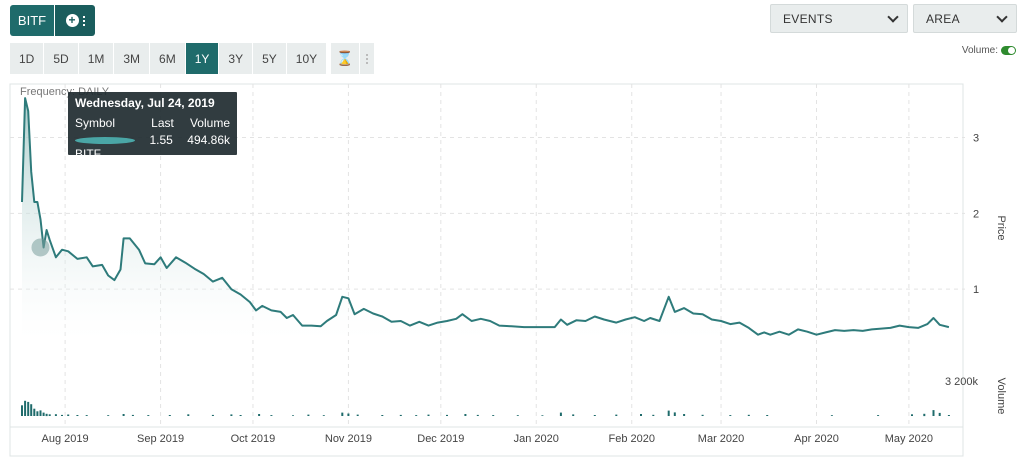 The height and width of the screenshot is (467, 1024). Describe the element at coordinates (132, 58) in the screenshot. I see `period-3m: 3M` at that location.